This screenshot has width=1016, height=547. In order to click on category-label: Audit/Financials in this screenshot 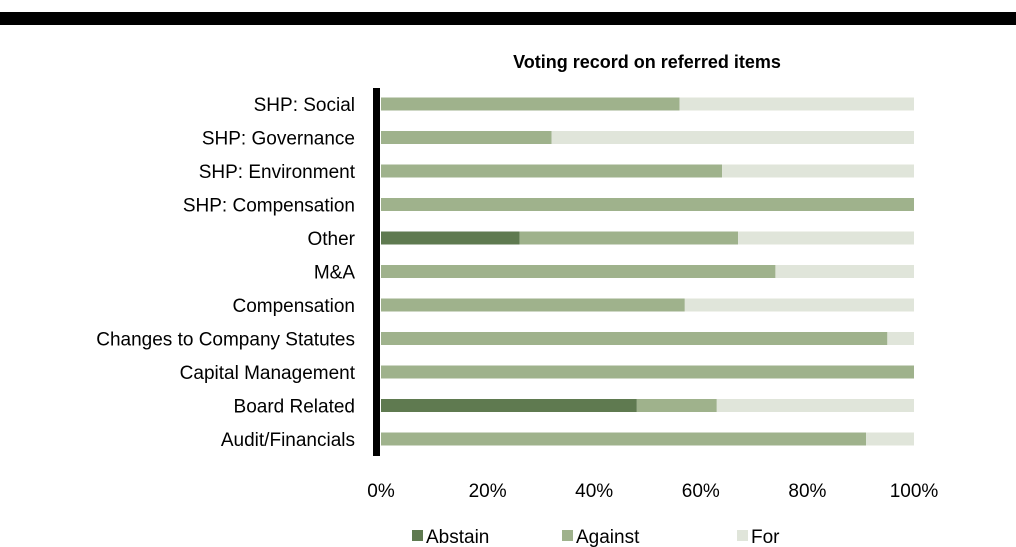, I will do `click(288, 440)`.